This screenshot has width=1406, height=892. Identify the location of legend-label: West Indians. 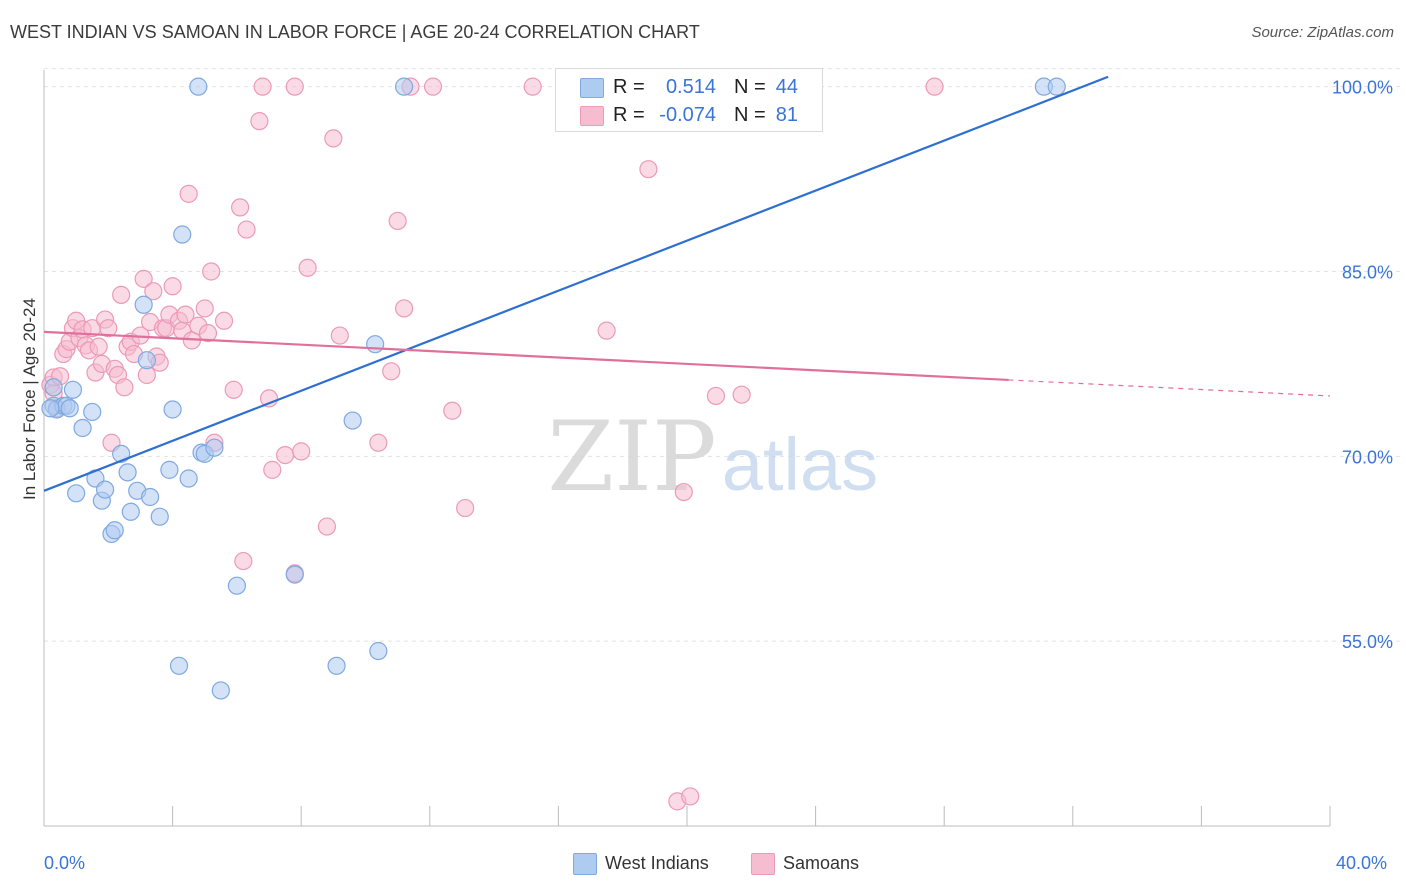
(657, 863).